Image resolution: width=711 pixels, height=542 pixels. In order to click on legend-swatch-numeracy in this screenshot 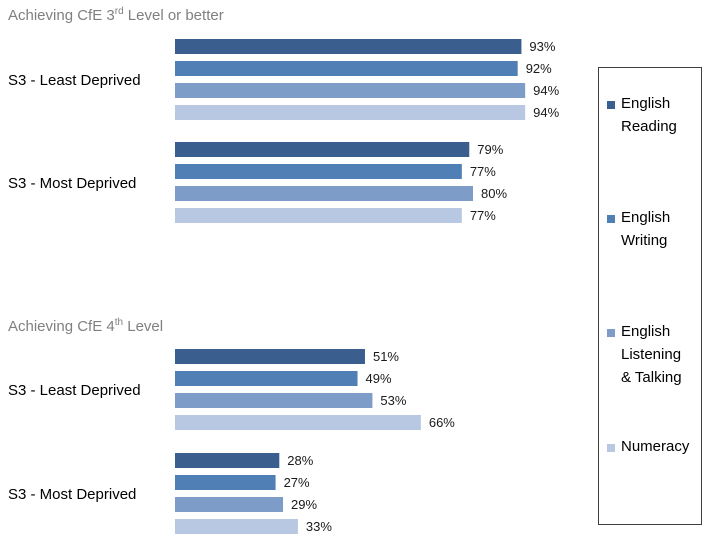, I will do `click(611, 448)`.